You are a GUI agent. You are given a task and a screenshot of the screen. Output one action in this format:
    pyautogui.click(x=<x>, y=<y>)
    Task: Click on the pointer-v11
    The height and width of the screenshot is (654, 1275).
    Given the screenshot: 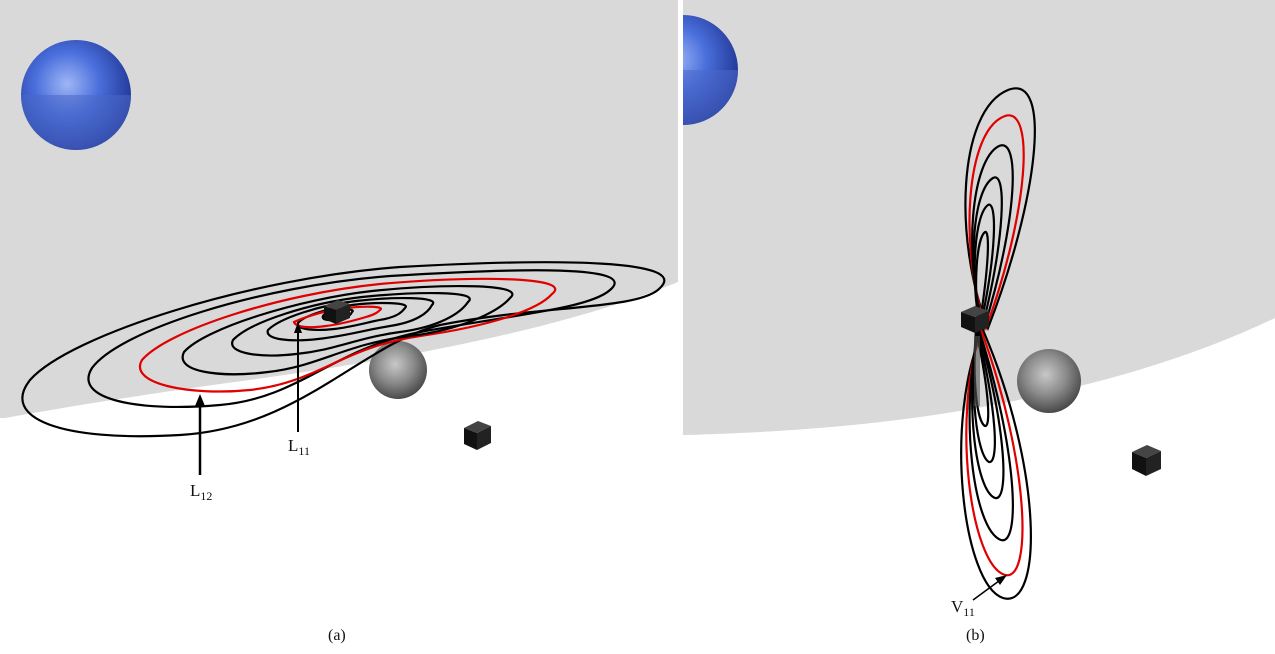 What is the action you would take?
    pyautogui.click(x=989, y=588)
    